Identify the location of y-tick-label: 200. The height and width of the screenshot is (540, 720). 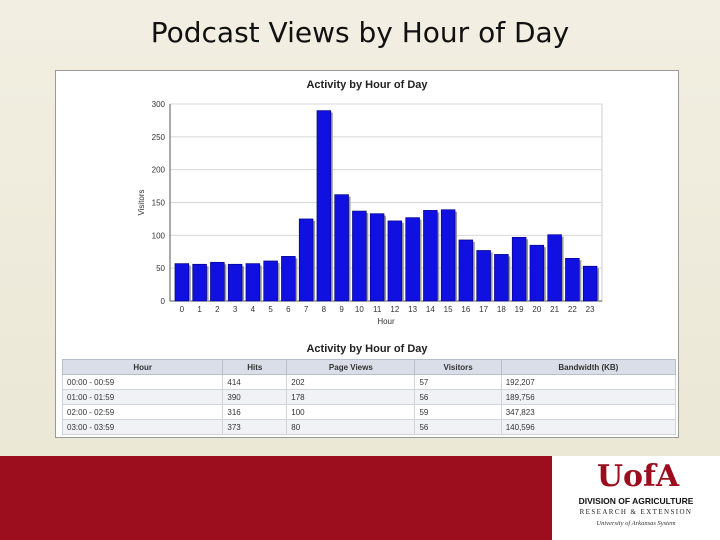
(159, 170).